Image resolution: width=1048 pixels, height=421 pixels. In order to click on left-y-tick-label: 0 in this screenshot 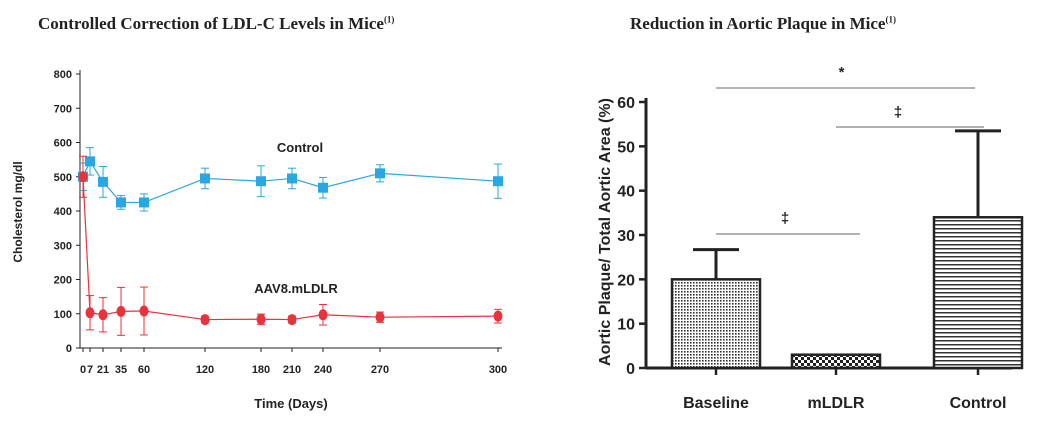, I will do `click(69, 349)`.